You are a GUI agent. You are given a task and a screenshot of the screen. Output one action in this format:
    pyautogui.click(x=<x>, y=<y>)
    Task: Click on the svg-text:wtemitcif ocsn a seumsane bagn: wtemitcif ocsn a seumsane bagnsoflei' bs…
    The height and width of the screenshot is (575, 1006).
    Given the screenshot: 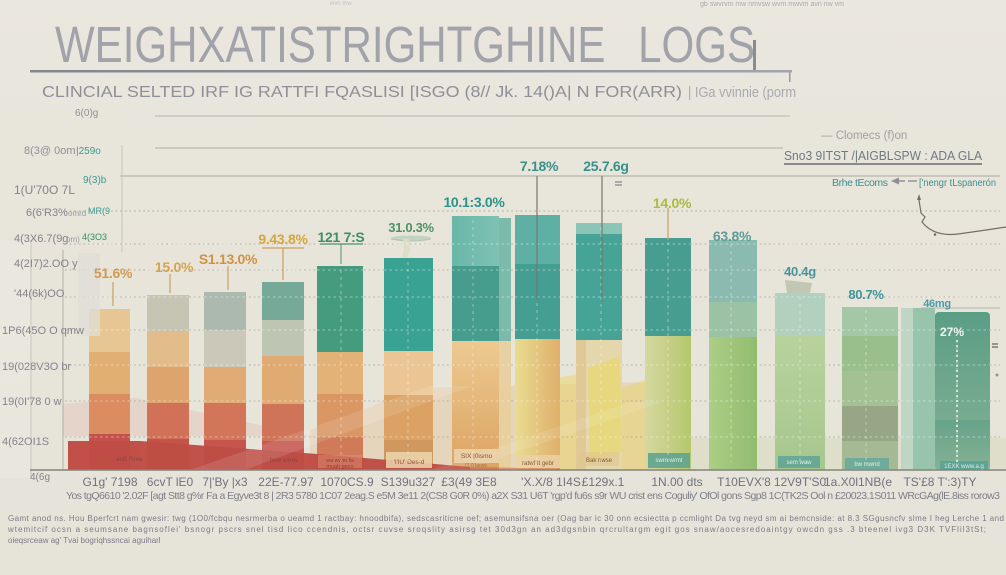 What is the action you would take?
    pyautogui.click(x=496, y=529)
    